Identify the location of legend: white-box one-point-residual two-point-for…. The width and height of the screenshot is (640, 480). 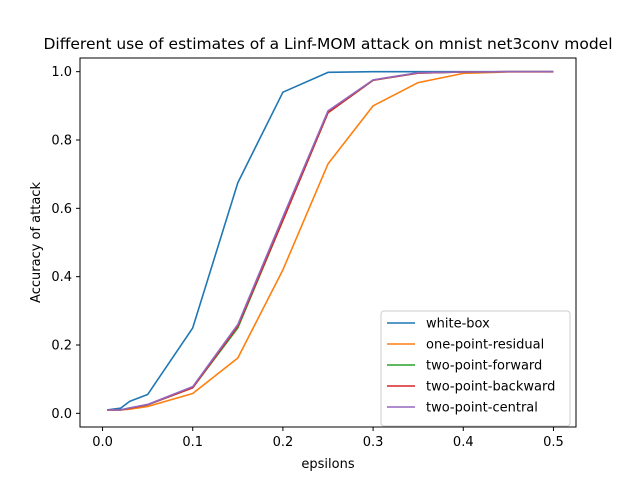
(475, 368).